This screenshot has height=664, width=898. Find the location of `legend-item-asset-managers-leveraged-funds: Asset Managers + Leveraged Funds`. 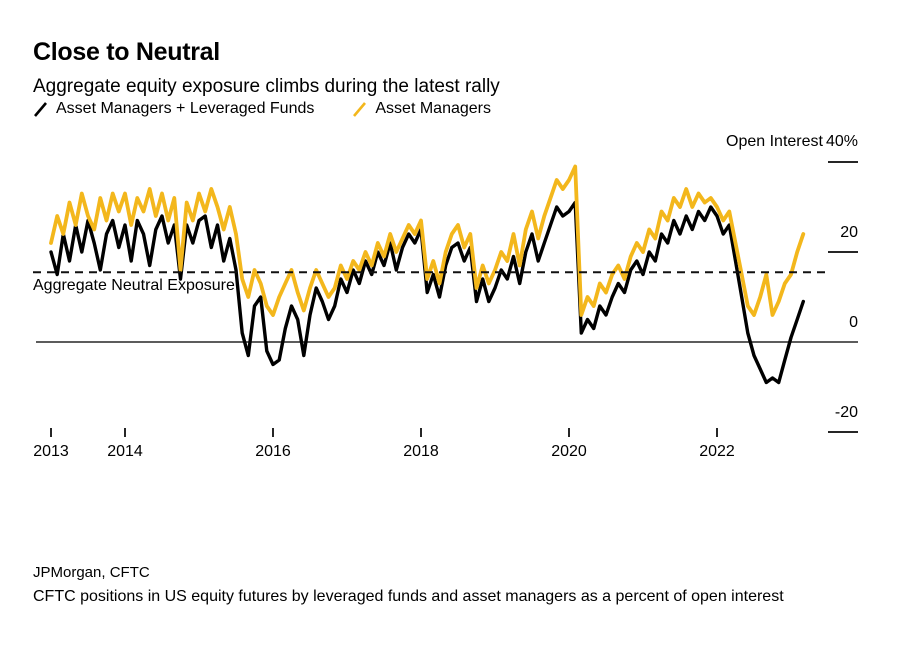

legend-item-asset-managers-leveraged-funds: Asset Managers + Leveraged Funds is located at coordinates (173, 109).